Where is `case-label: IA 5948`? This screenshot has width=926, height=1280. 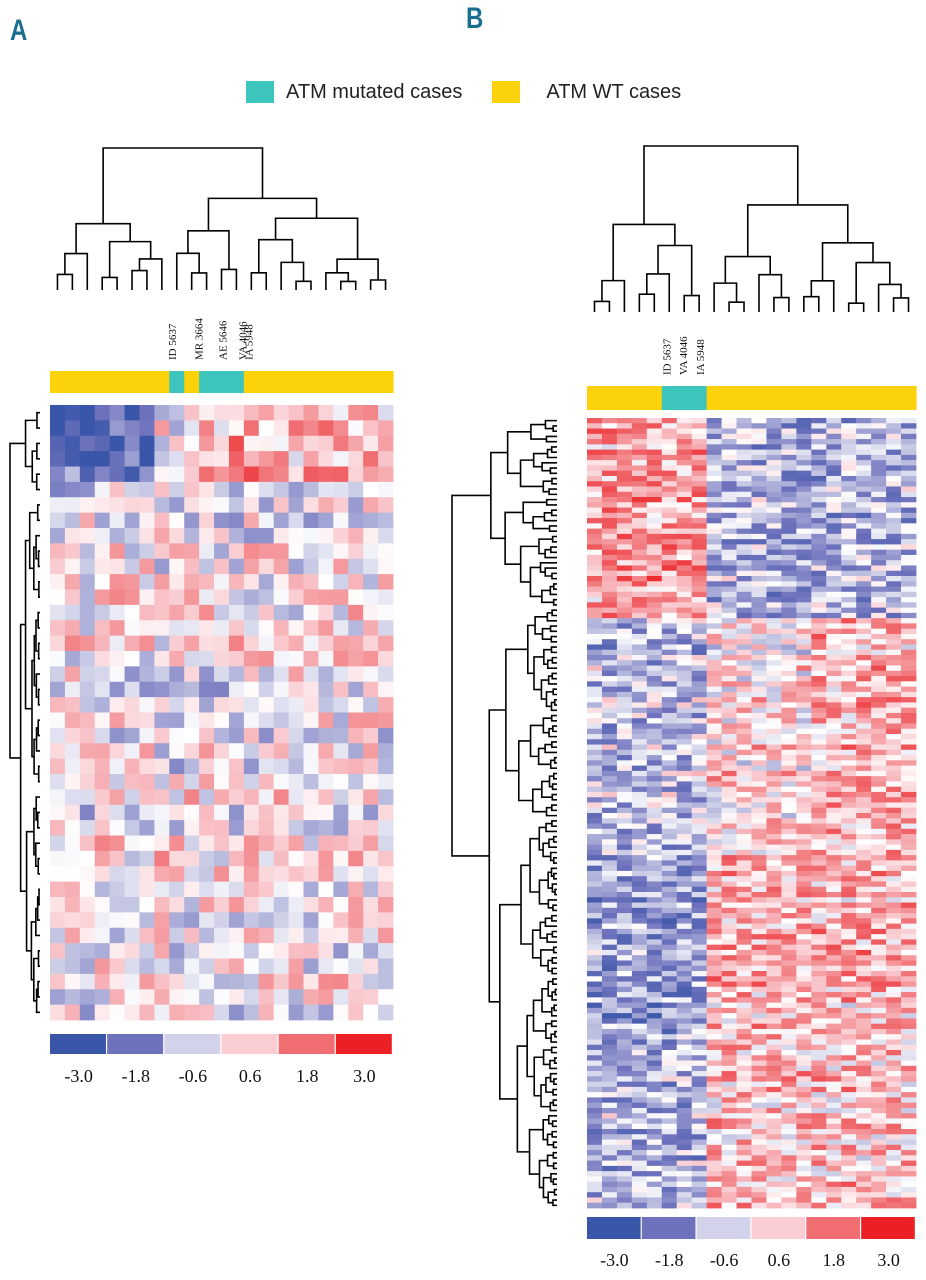 case-label: IA 5948 is located at coordinates (249, 342).